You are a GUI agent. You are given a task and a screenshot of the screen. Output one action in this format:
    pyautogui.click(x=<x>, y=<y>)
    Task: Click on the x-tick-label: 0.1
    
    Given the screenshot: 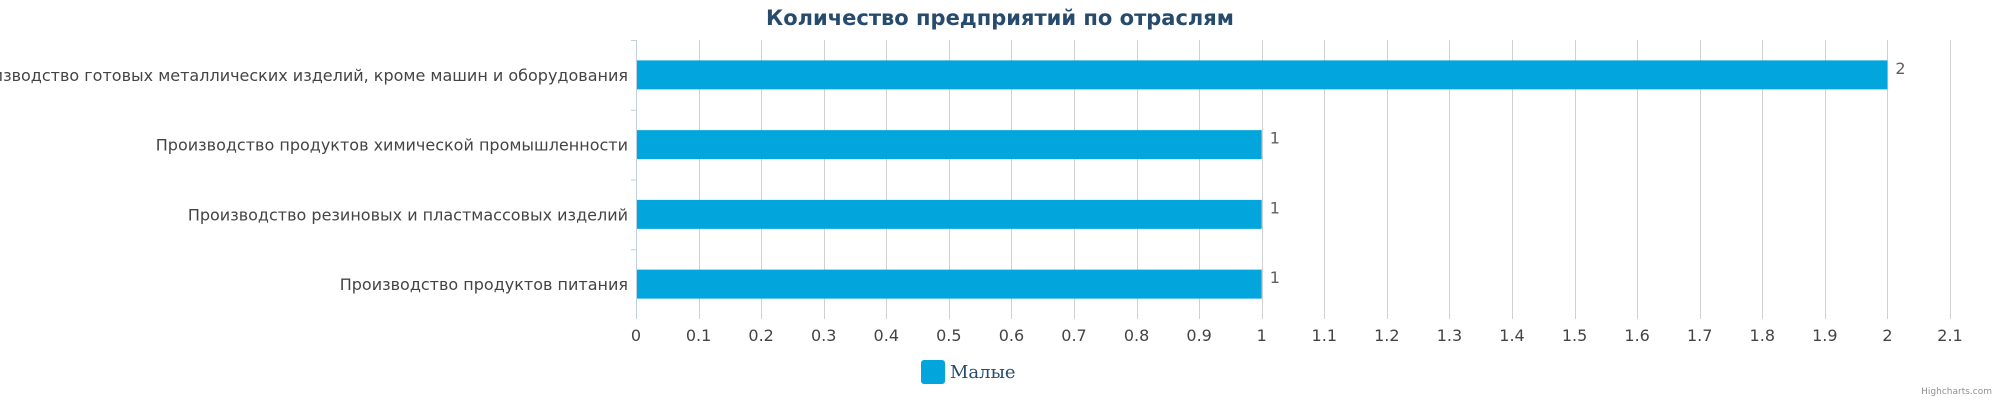 What is the action you would take?
    pyautogui.click(x=698, y=335)
    